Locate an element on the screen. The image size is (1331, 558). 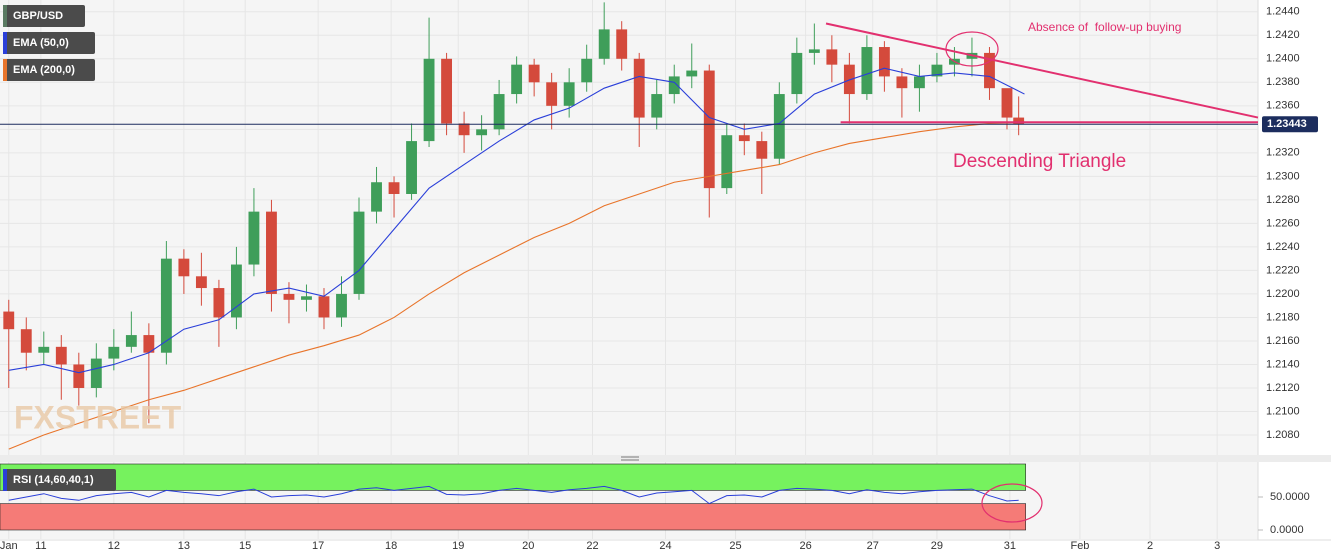
y-tick-label: 1.2180 is located at coordinates (1283, 317).